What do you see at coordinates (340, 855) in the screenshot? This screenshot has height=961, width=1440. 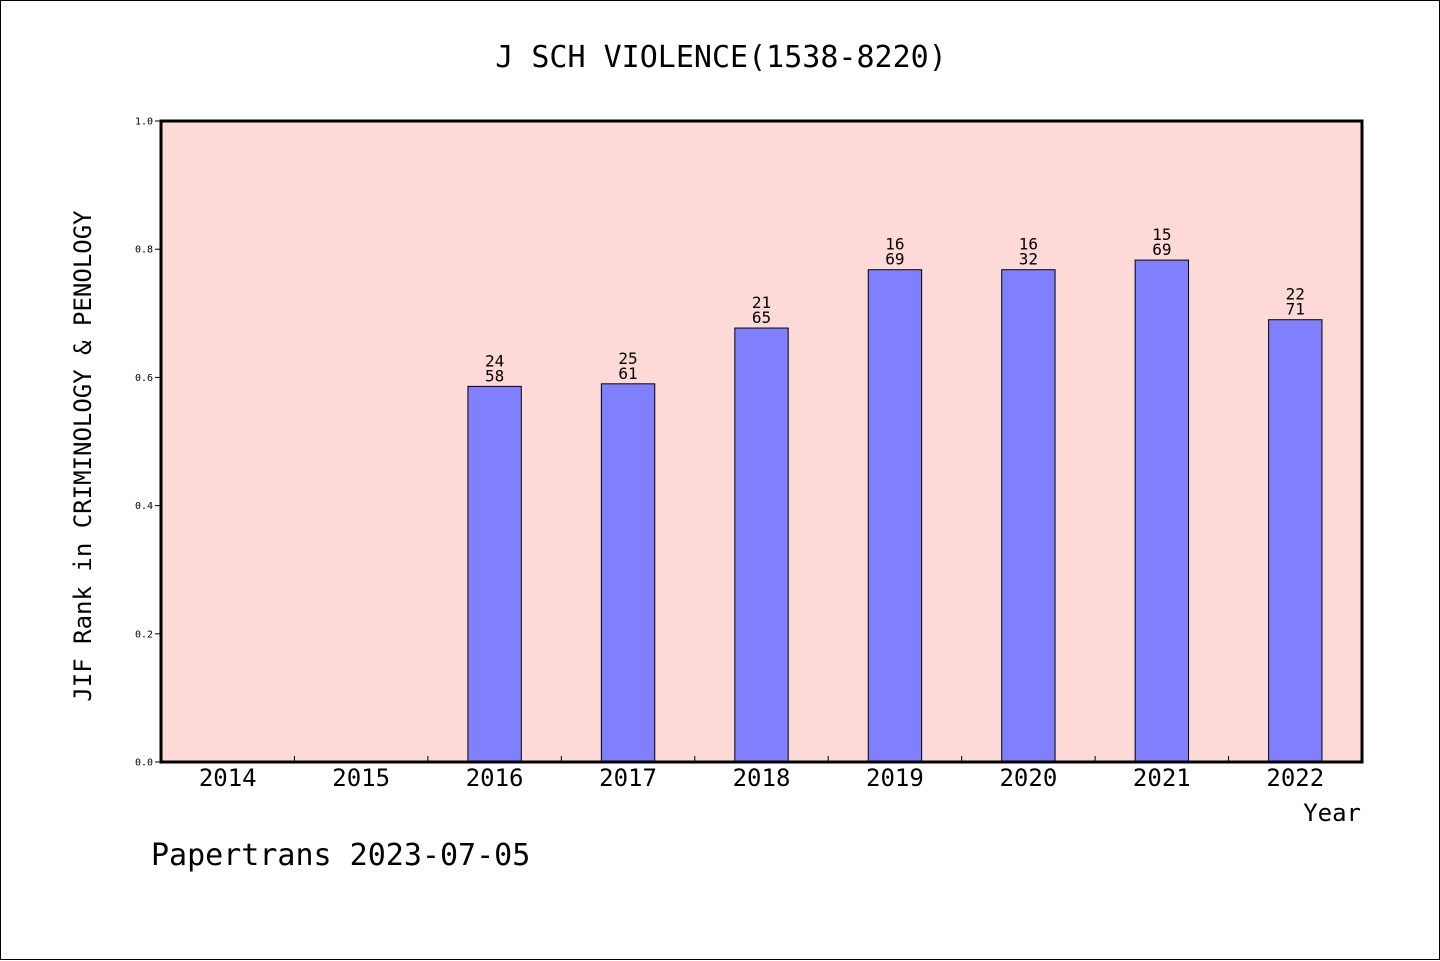 I see `footer-text: Papertrans 2023-07-05` at bounding box center [340, 855].